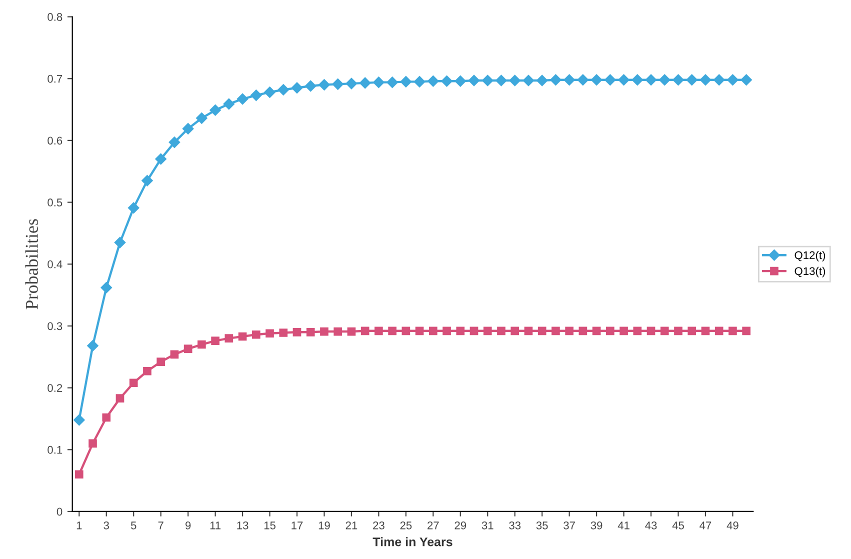 This screenshot has height=559, width=851. Describe the element at coordinates (31, 264) in the screenshot. I see `y-axis-title: Probabilities` at that location.